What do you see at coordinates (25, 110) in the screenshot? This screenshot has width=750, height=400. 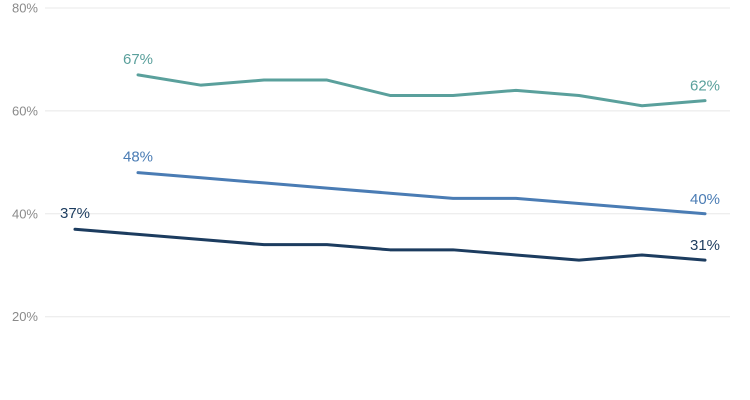 I see `y-axis-tick-label: 60%` at bounding box center [25, 110].